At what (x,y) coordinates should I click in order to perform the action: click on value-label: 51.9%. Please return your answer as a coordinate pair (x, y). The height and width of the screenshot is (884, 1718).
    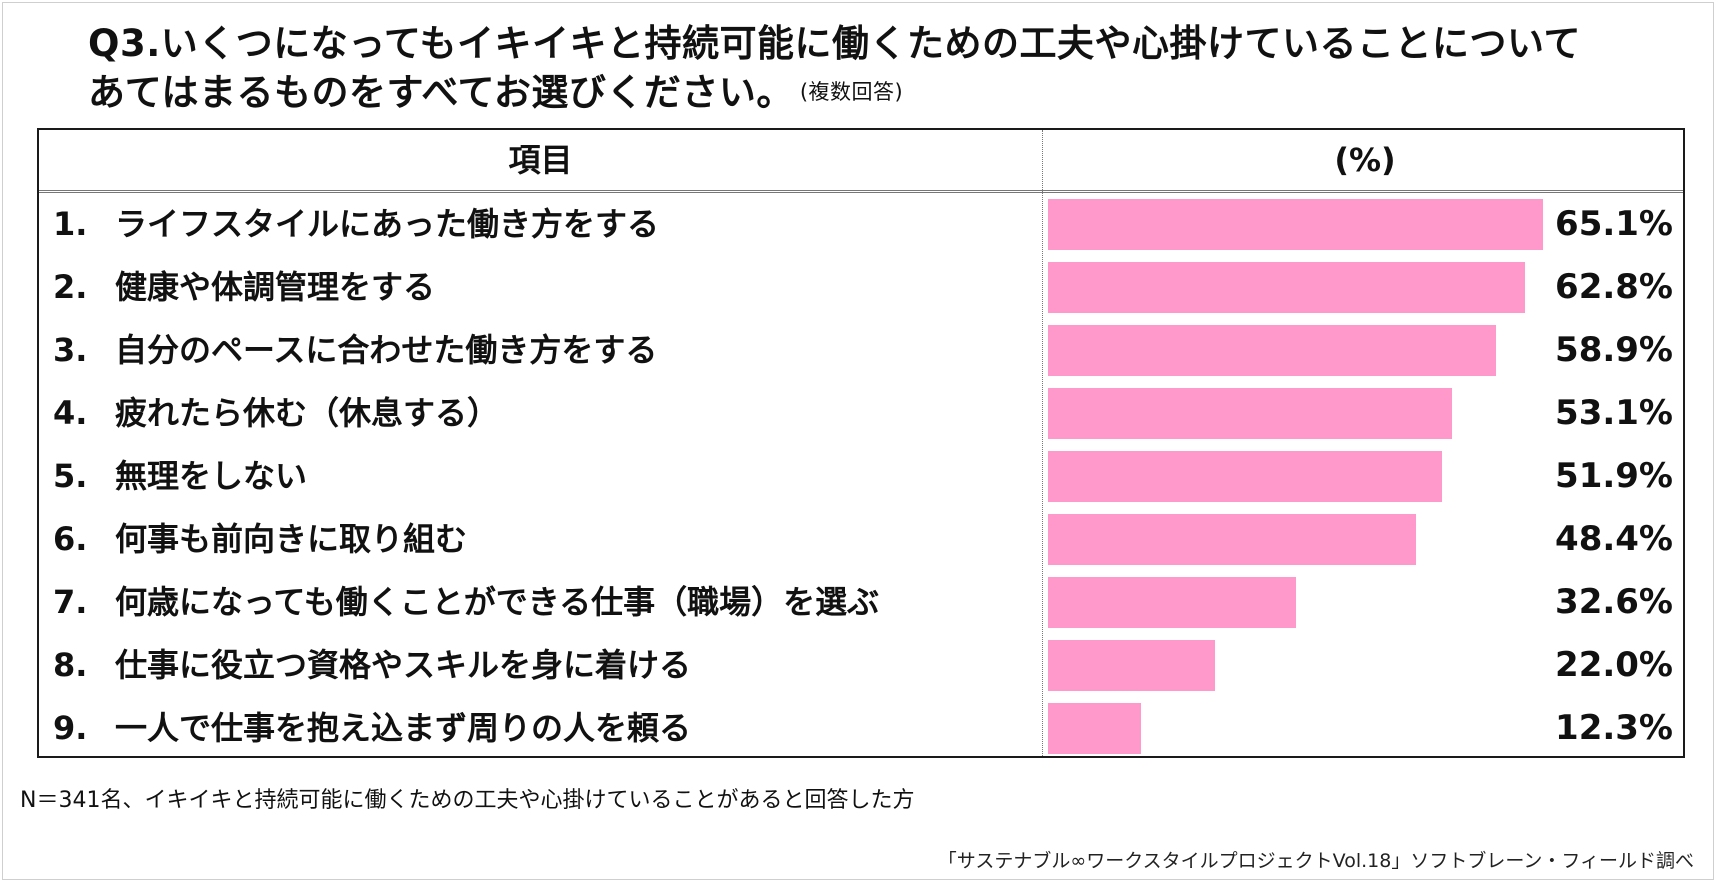
    Looking at the image, I should click on (1614, 476).